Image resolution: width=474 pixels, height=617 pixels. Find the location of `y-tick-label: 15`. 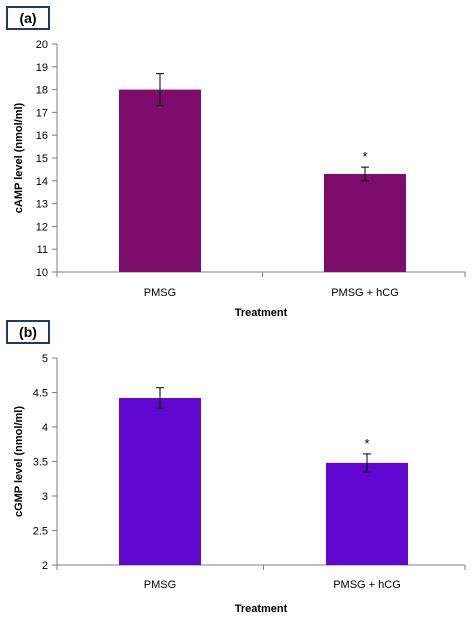

y-tick-label: 15 is located at coordinates (42, 159).